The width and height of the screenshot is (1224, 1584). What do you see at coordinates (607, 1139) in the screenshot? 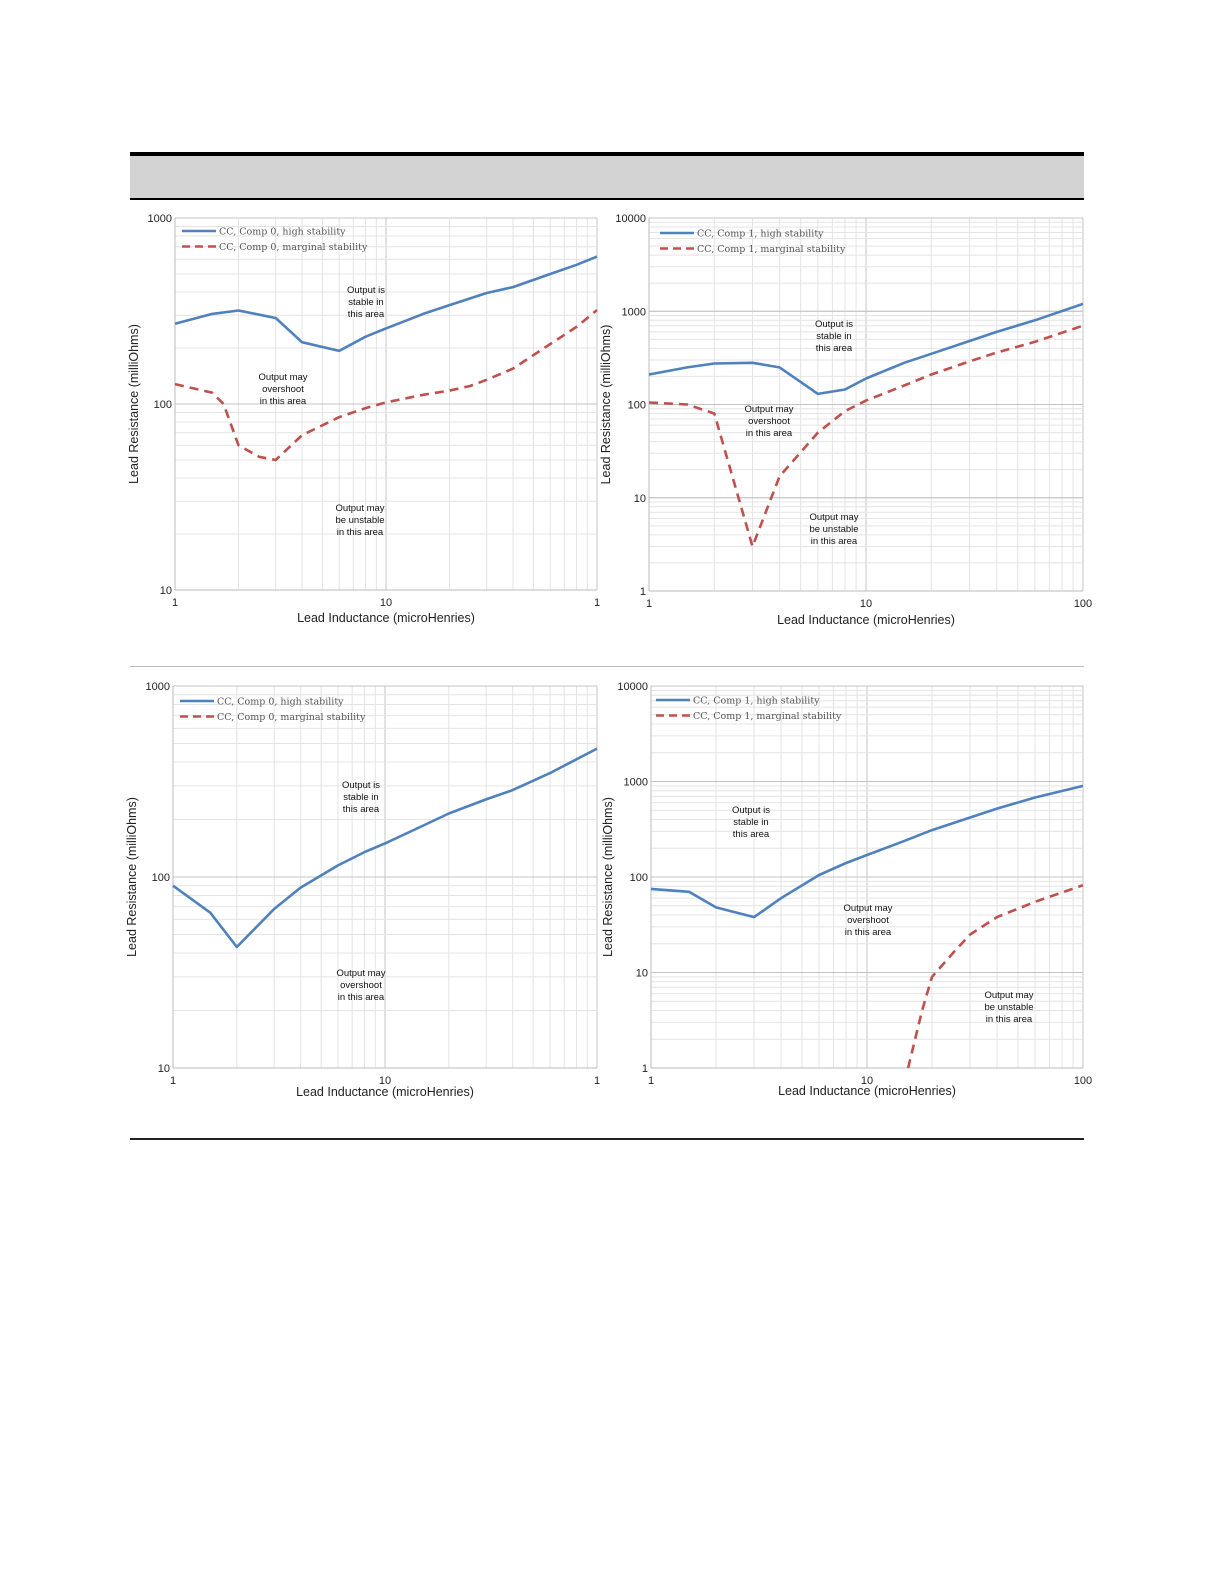
I see `footer-rule` at bounding box center [607, 1139].